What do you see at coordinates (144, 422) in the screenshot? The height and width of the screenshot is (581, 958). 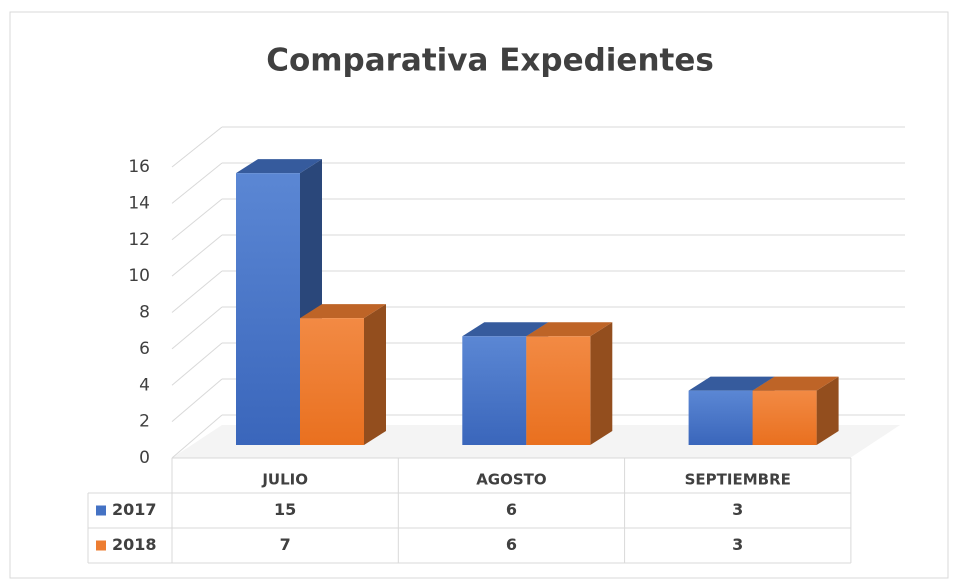 I see `y-tick-label: 2` at bounding box center [144, 422].